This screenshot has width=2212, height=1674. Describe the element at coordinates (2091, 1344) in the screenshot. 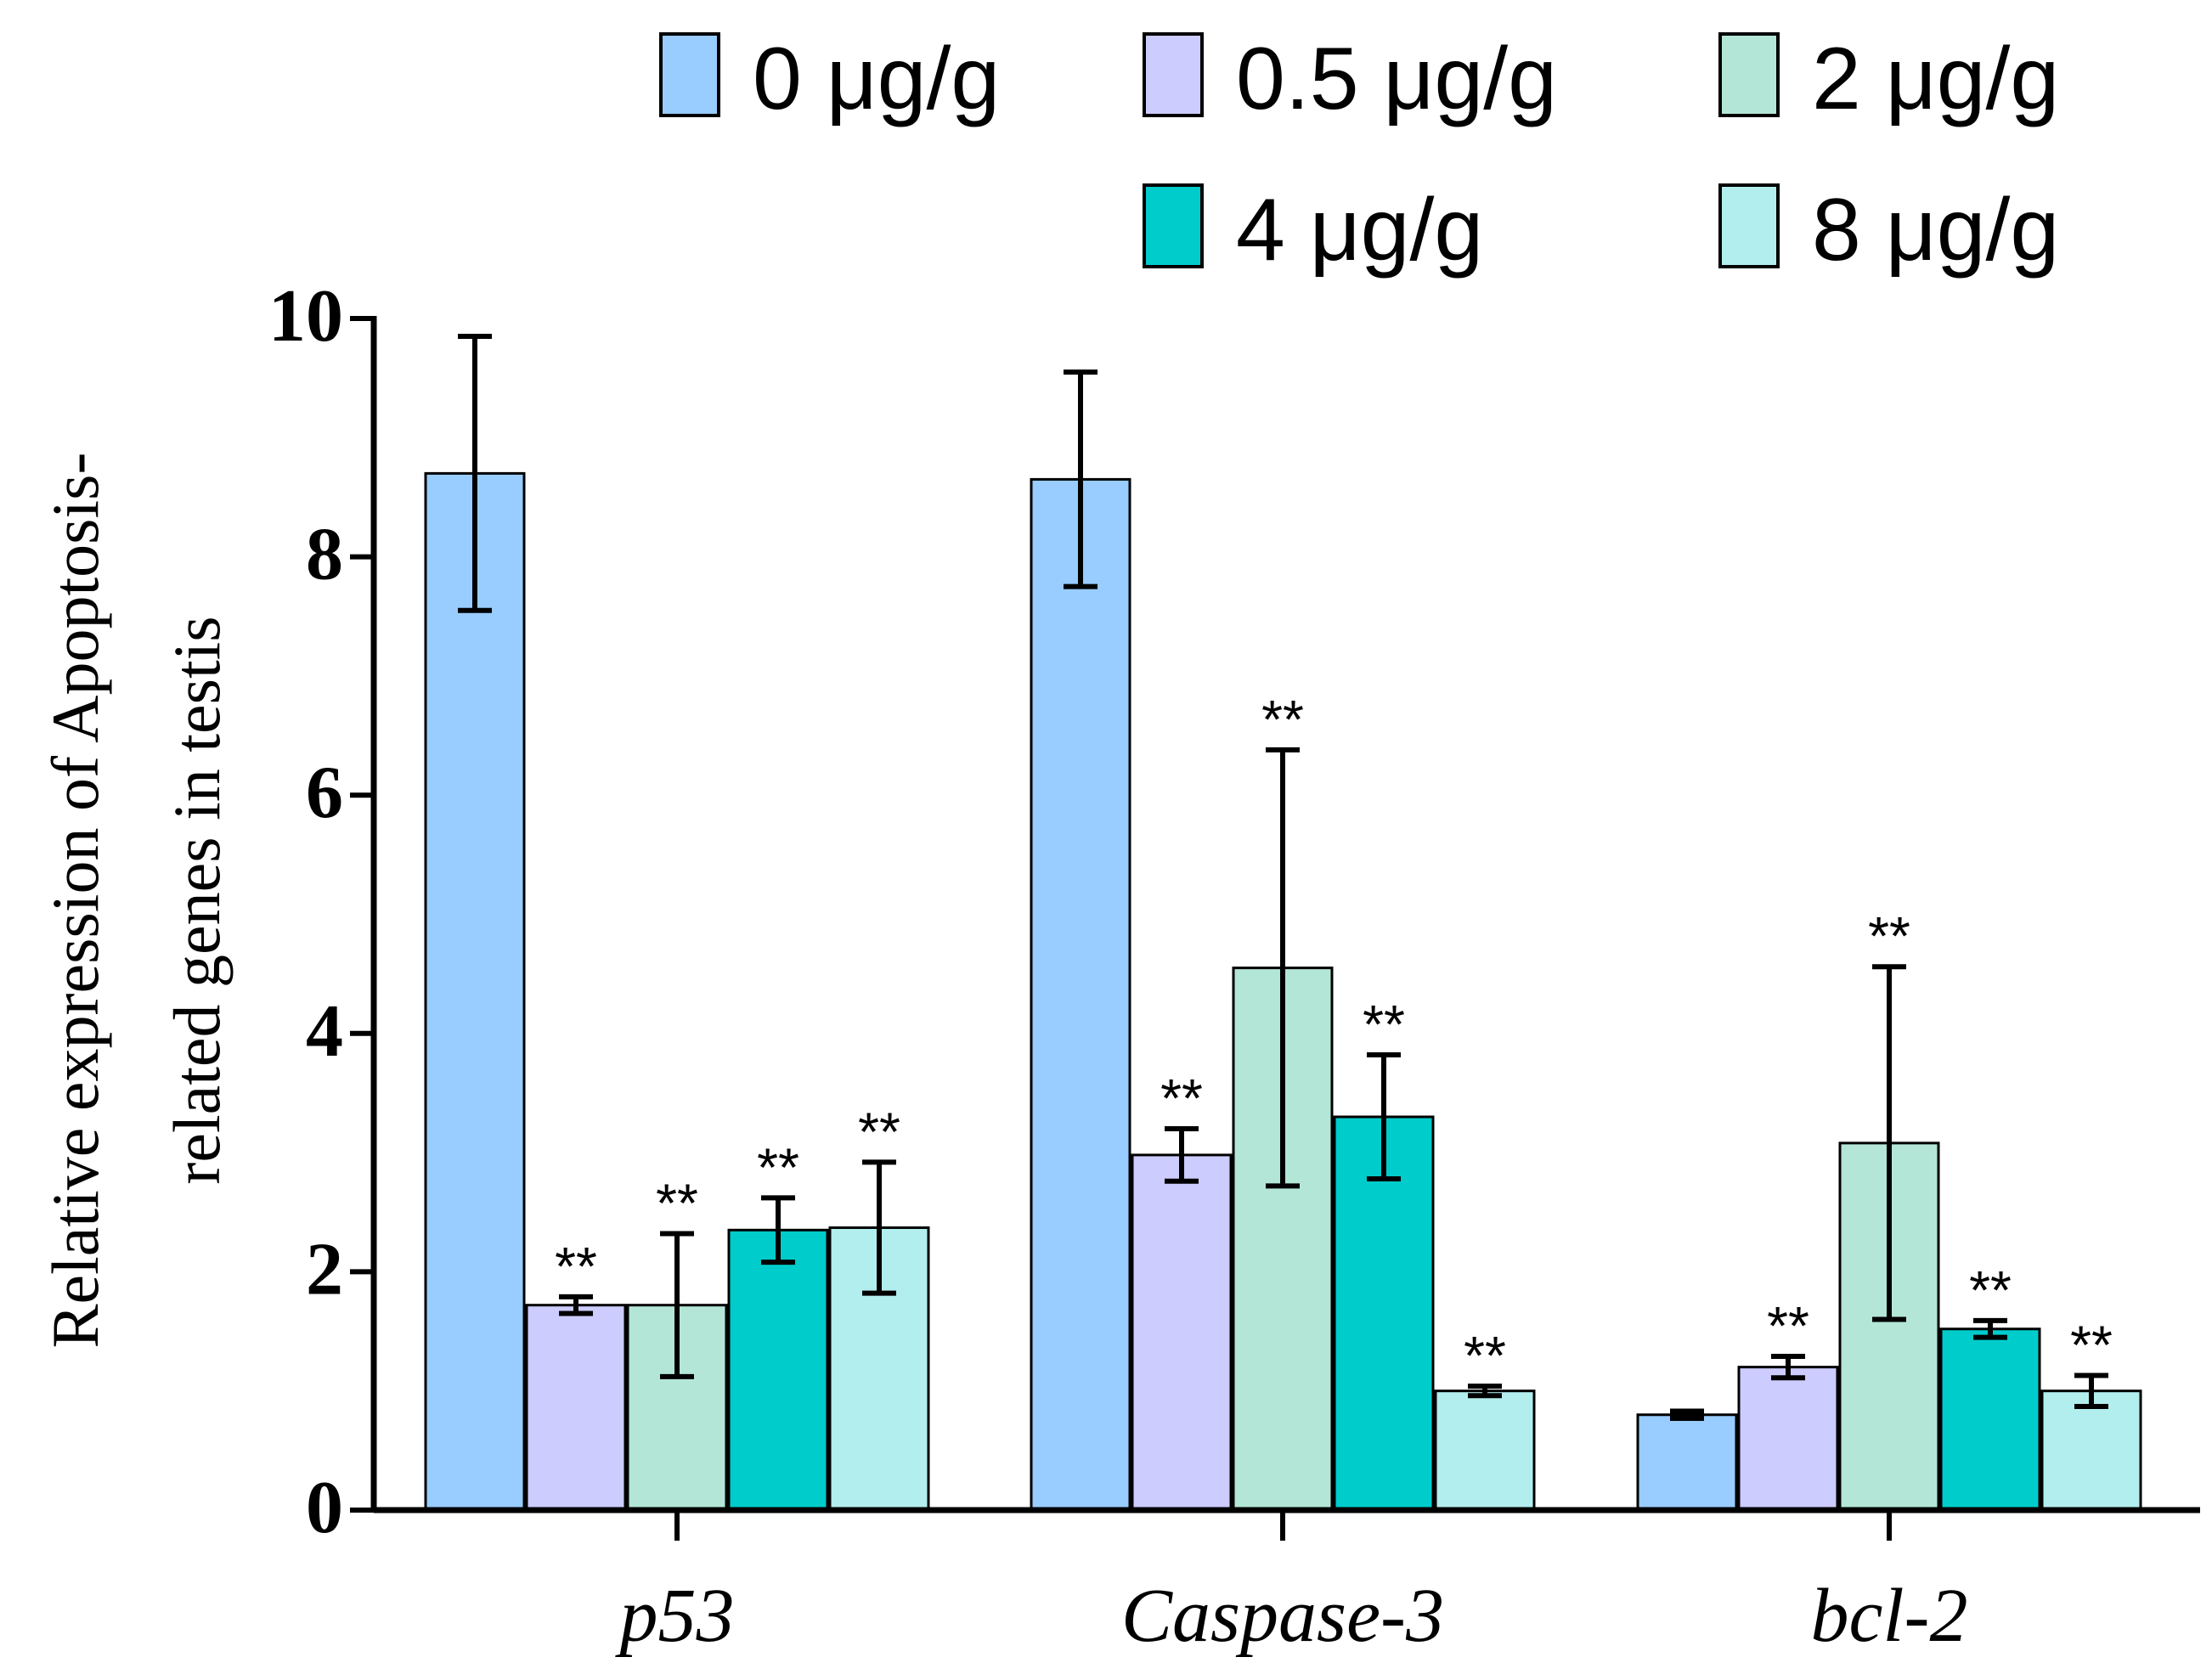

I see `significance-marker-2-4: **` at that location.